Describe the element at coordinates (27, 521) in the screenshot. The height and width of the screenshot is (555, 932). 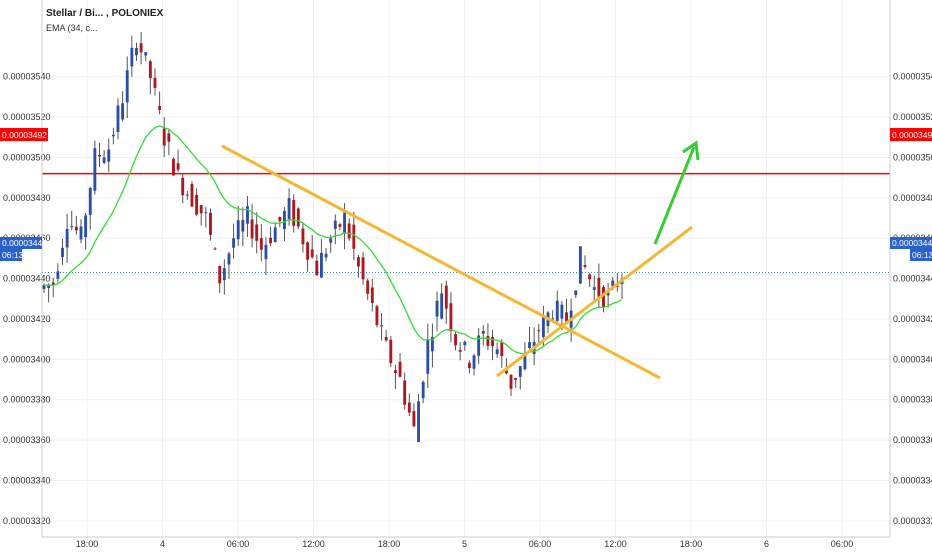
I see `y-tick-label-left: 0.00003320` at that location.